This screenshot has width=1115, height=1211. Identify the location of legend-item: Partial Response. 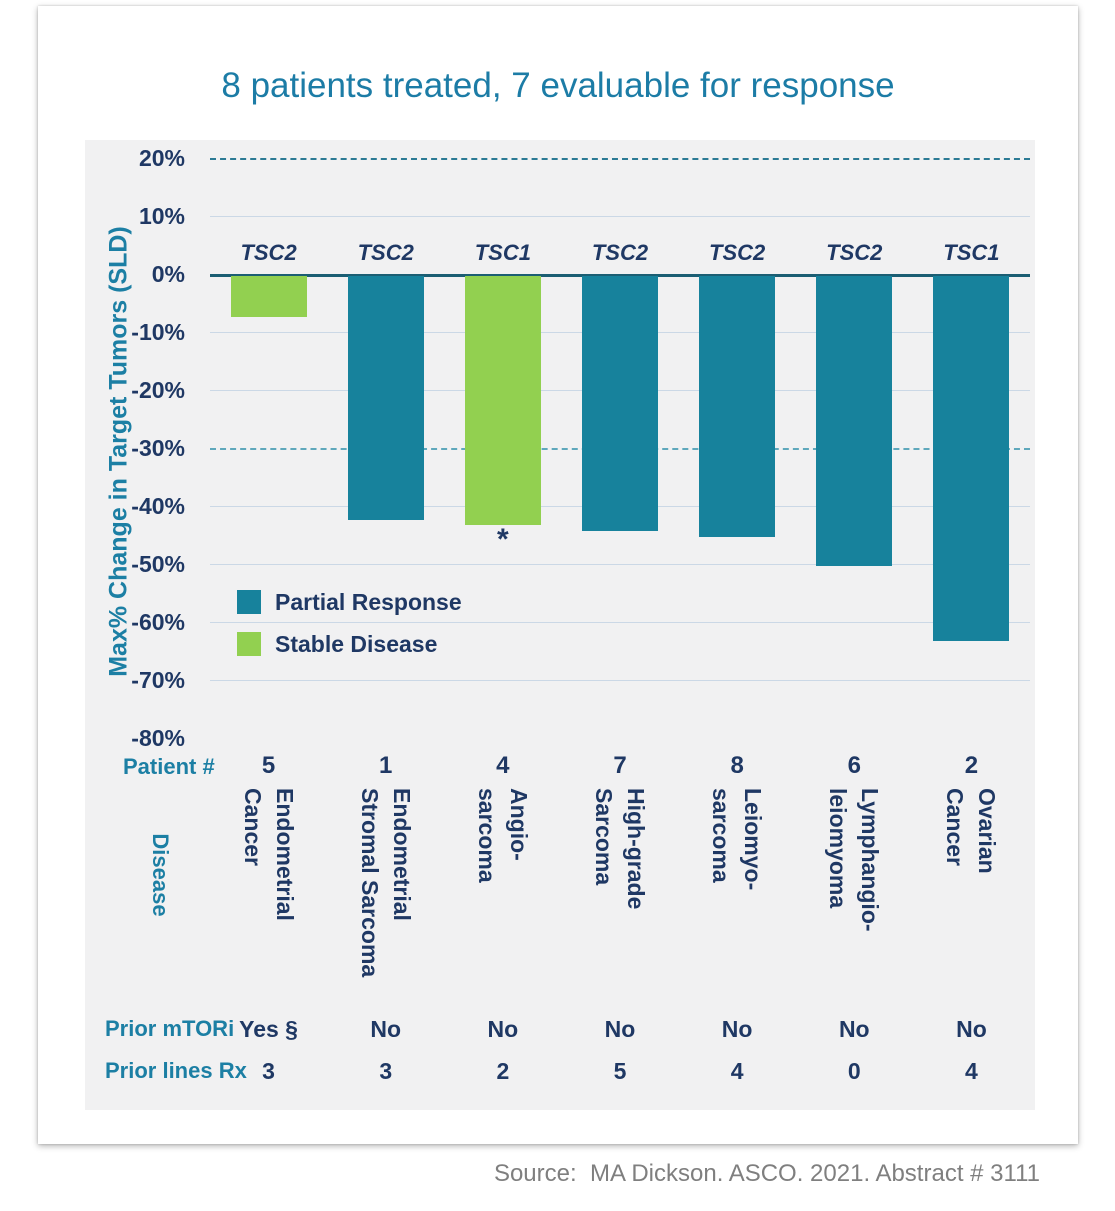
(349, 602).